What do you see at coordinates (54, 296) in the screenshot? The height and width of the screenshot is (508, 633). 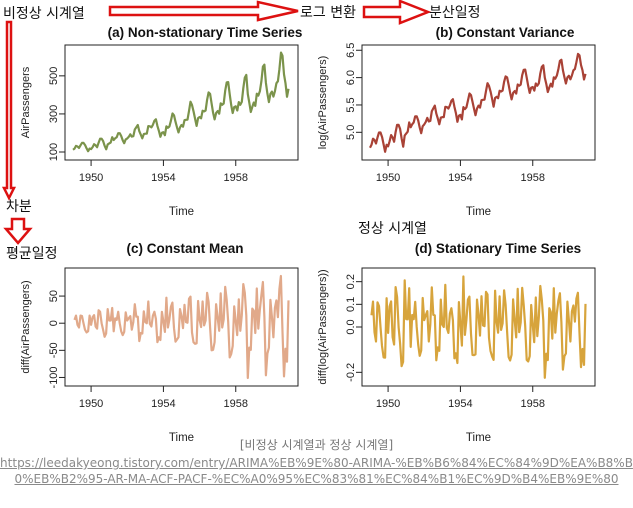 I see `y-tick-label: 50` at bounding box center [54, 296].